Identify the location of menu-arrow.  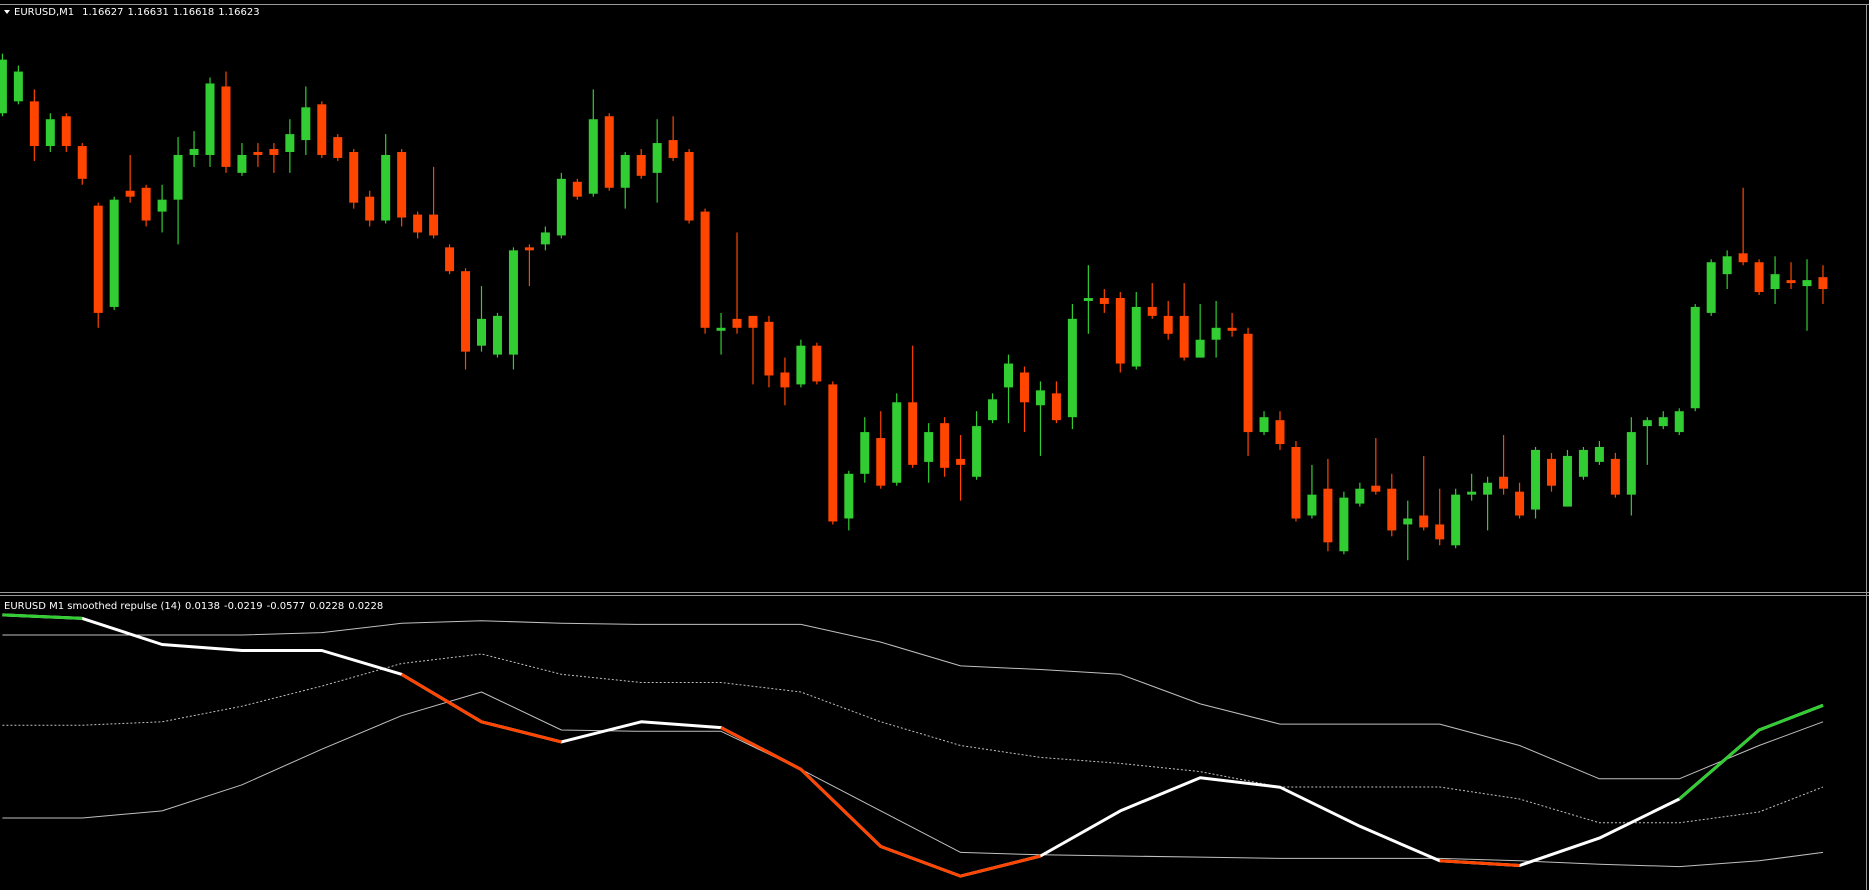
(7, 12).